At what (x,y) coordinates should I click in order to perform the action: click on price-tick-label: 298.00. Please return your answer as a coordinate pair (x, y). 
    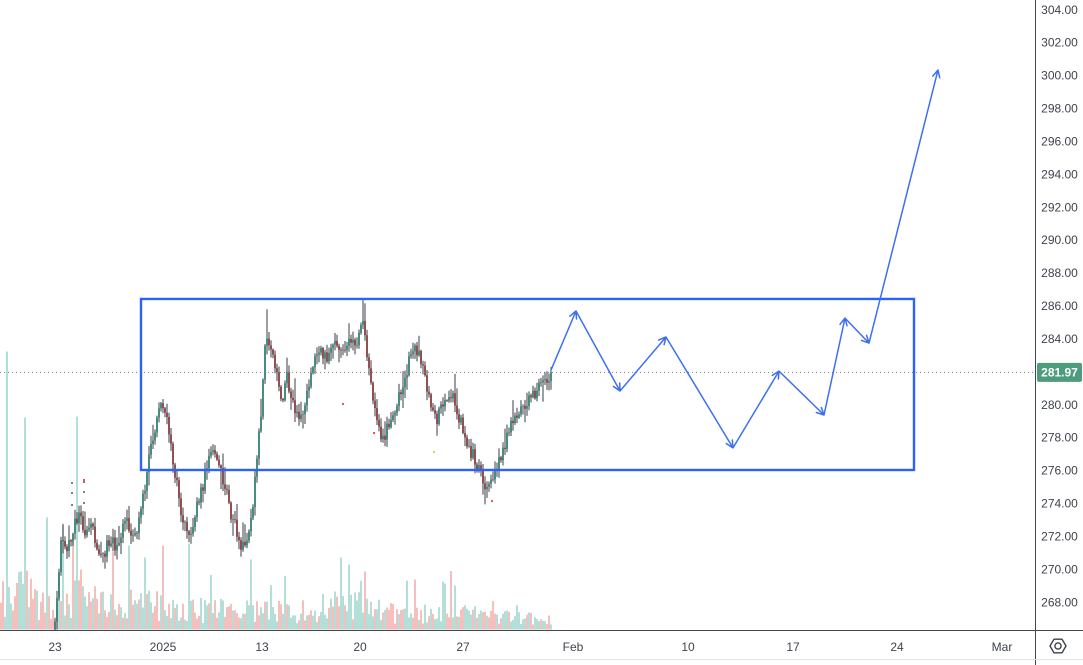
    Looking at the image, I should click on (1059, 109).